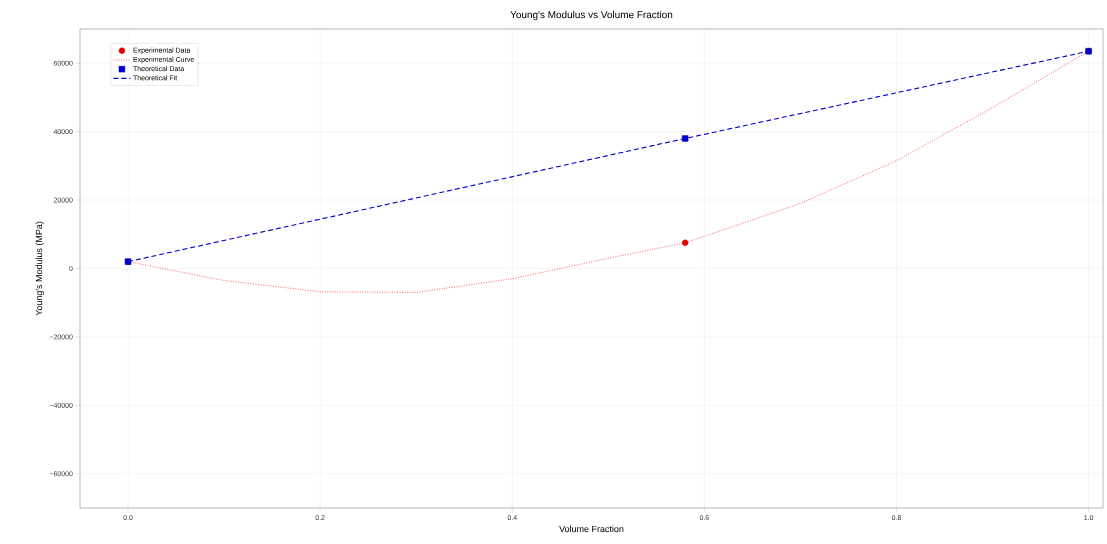 This screenshot has width=1107, height=544. What do you see at coordinates (591, 15) in the screenshot?
I see `chart-title: Young's Modulus vs Volume Fraction` at bounding box center [591, 15].